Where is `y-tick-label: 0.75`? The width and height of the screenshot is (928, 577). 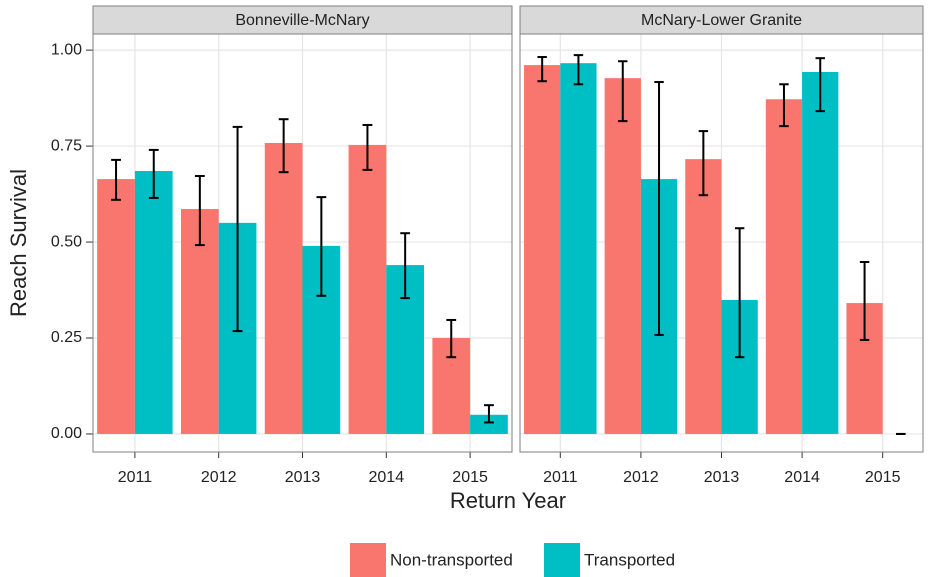 y-tick-label: 0.75 is located at coordinates (66, 145).